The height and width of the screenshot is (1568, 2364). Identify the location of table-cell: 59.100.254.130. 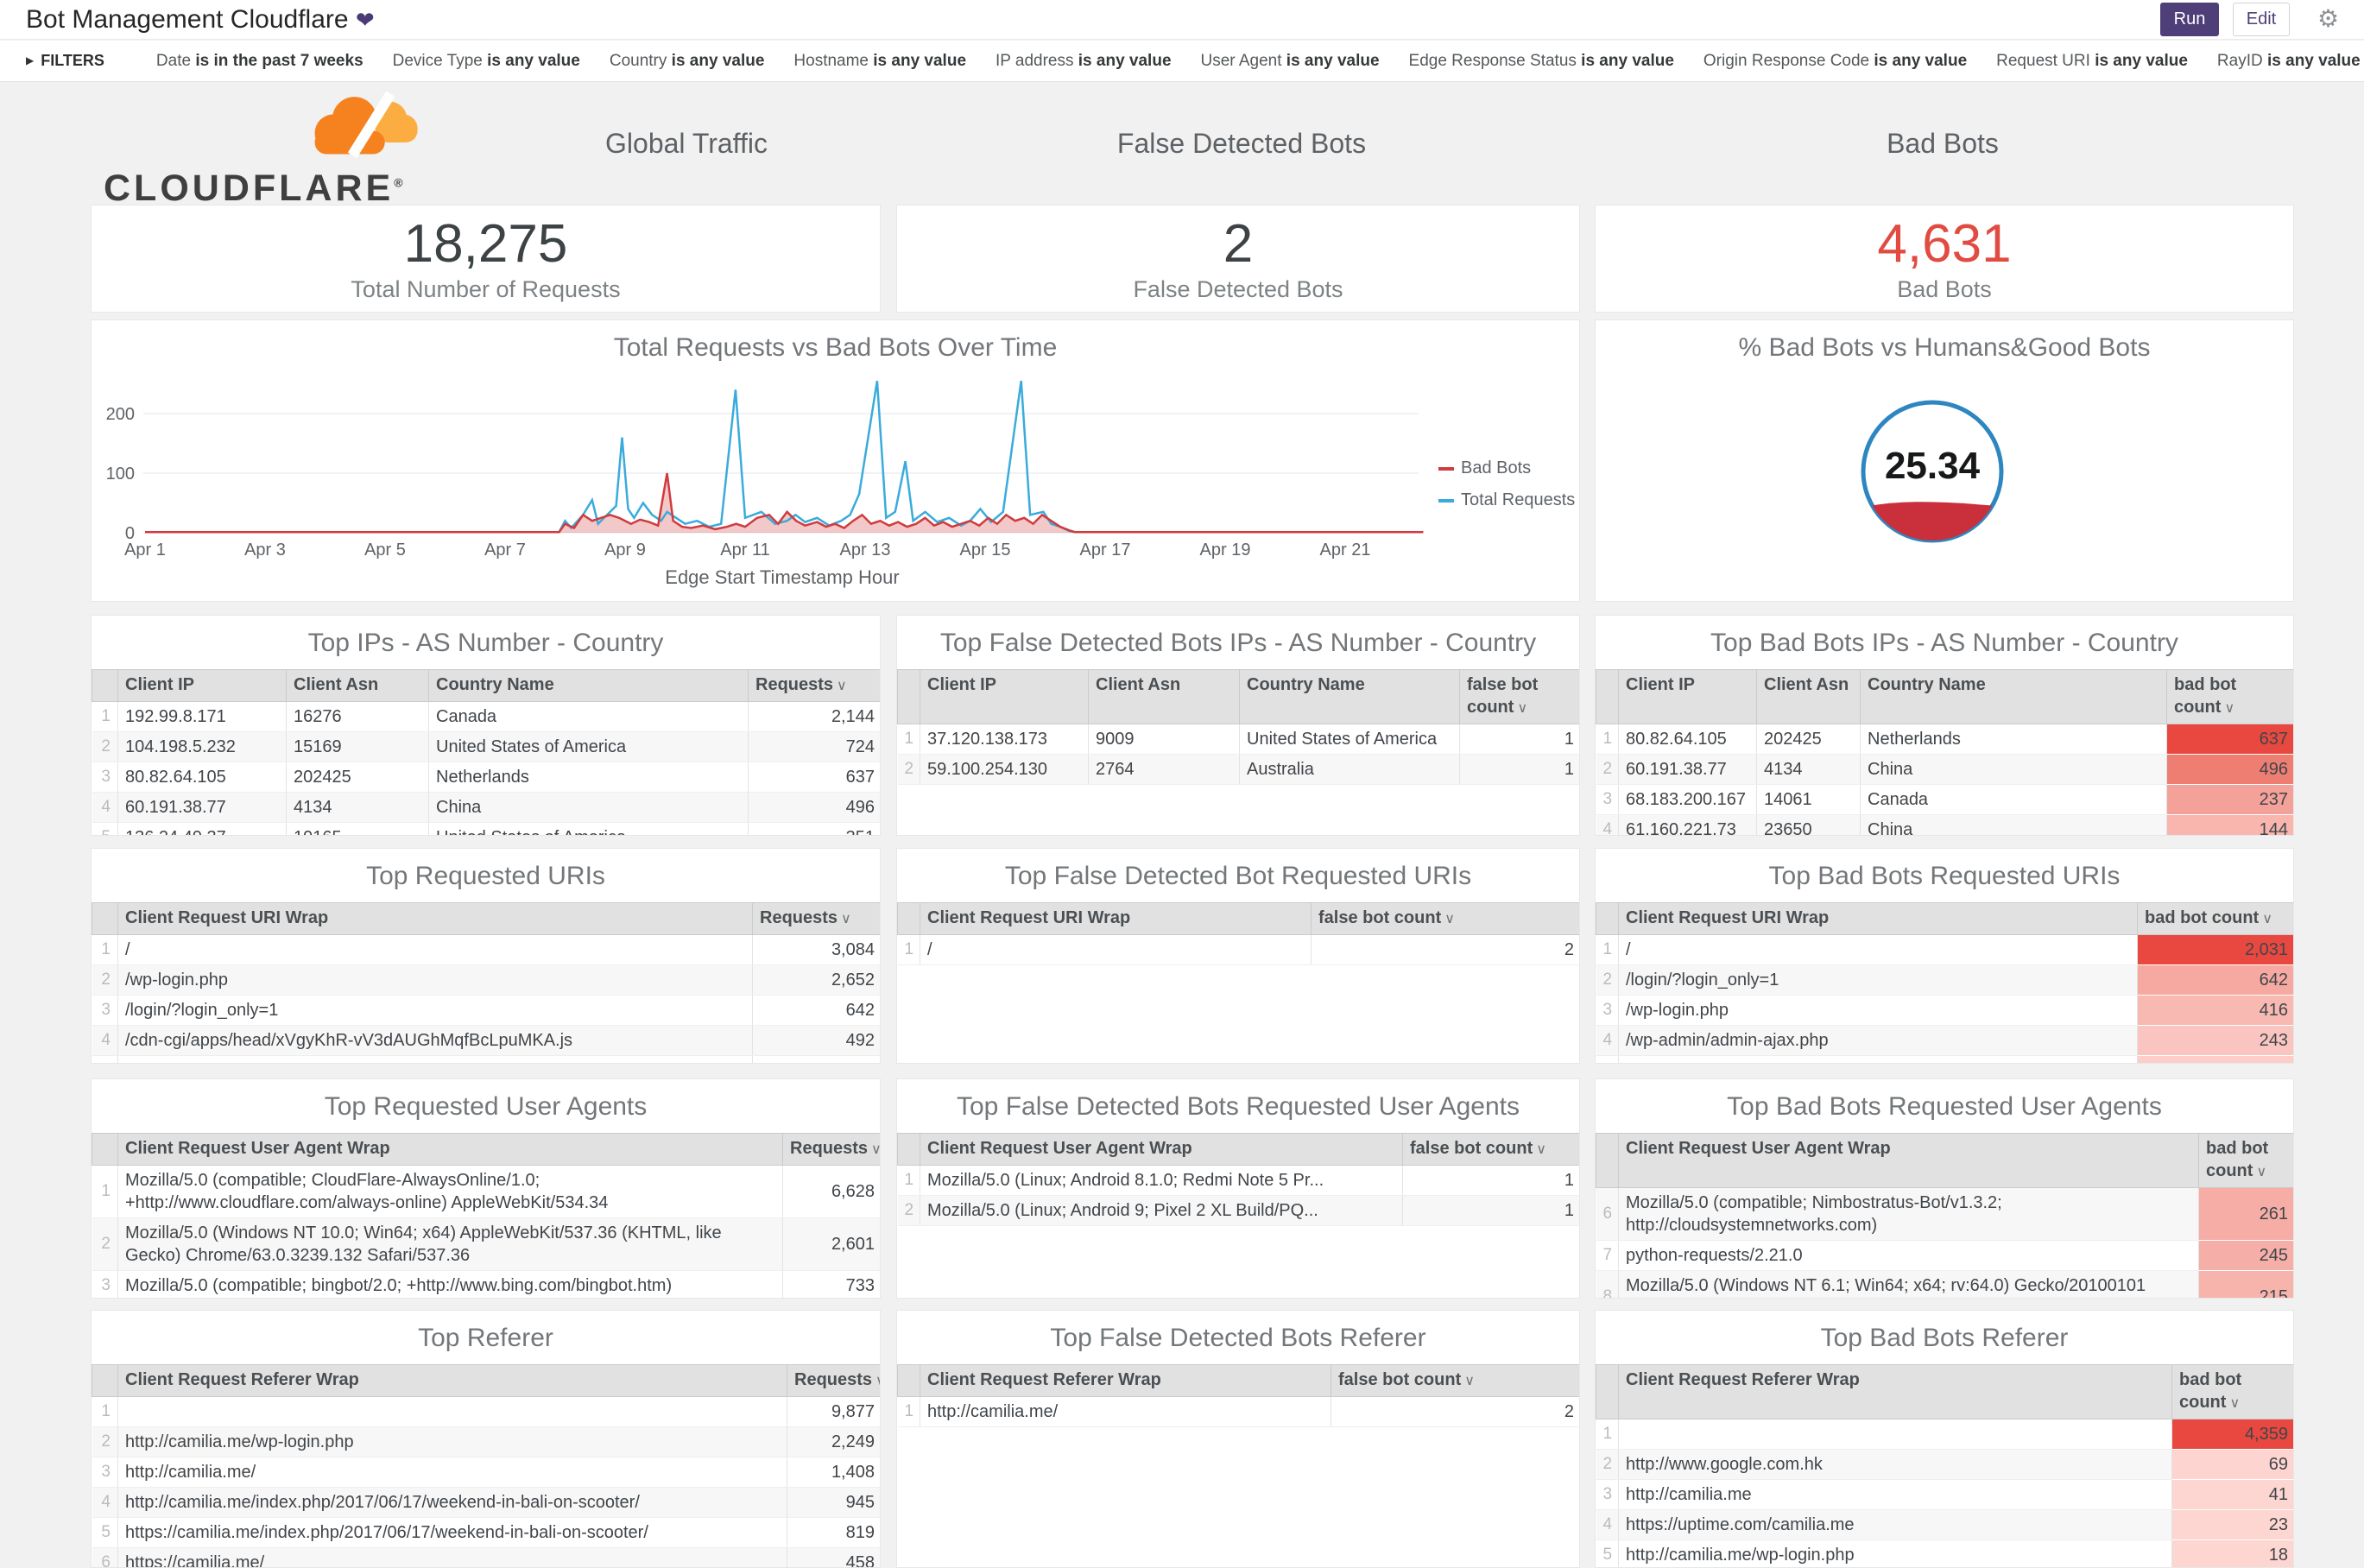
(1004, 769).